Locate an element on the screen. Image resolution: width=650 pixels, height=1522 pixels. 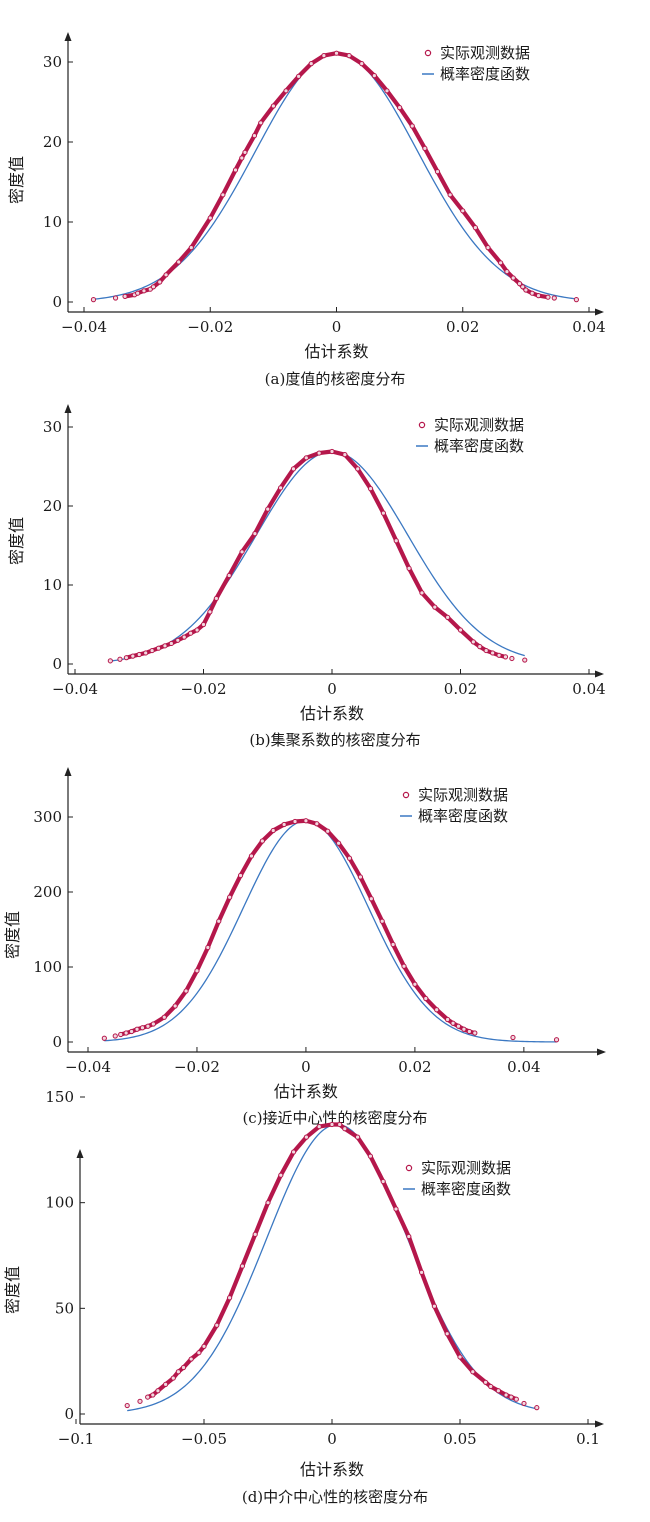
chart-caption: (c)接近中心性的核密度分布 is located at coordinates (334, 1118).